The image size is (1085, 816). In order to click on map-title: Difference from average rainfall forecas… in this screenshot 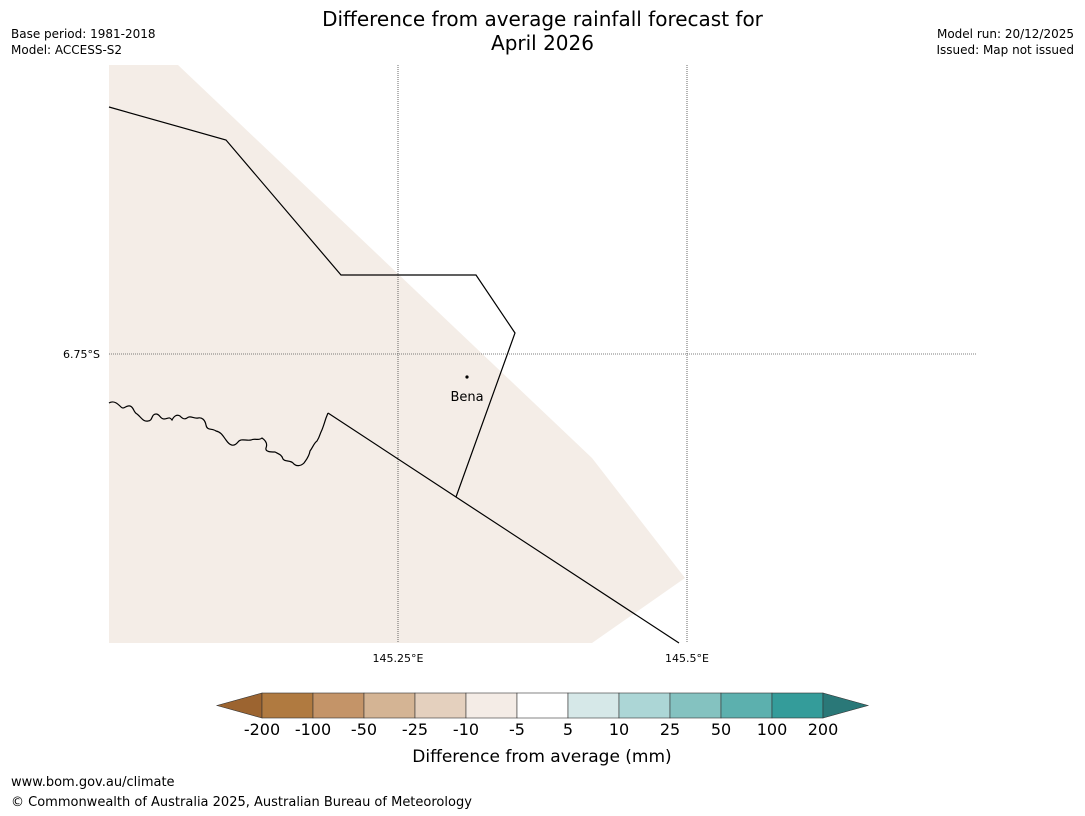, I will do `click(542, 31)`.